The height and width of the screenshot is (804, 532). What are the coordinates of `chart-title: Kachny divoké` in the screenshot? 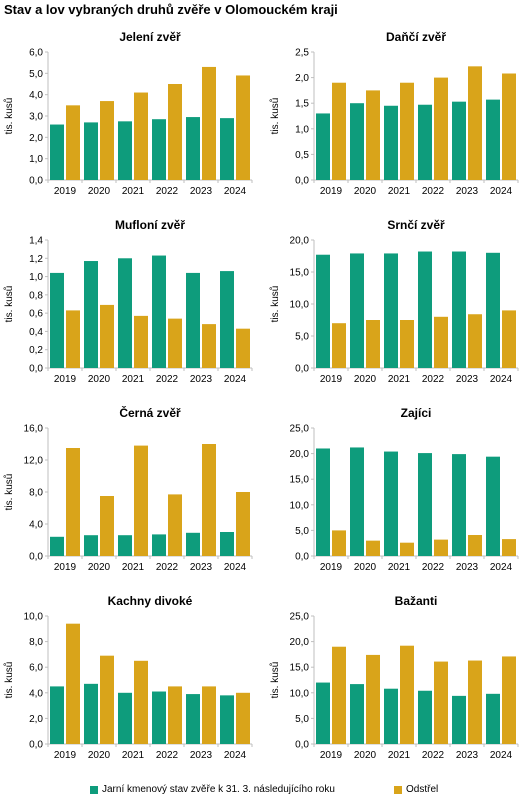 It's located at (150, 601).